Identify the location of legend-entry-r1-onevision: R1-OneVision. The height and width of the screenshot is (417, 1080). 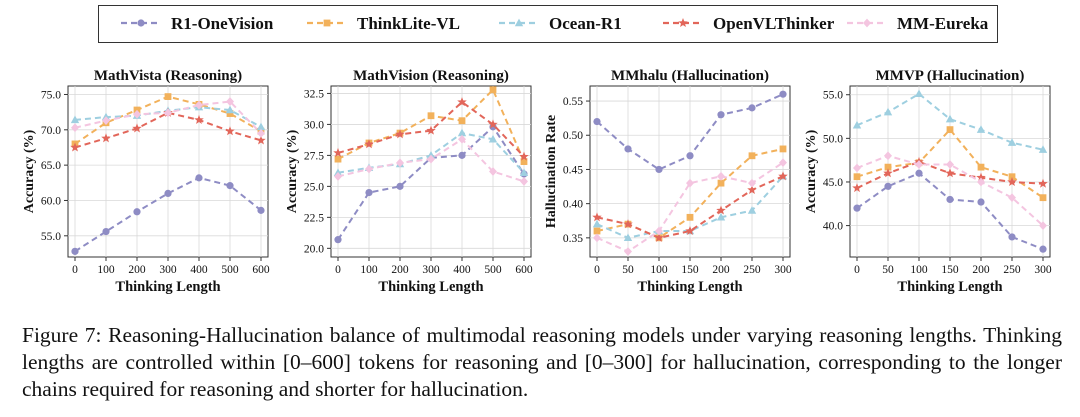
(197, 23).